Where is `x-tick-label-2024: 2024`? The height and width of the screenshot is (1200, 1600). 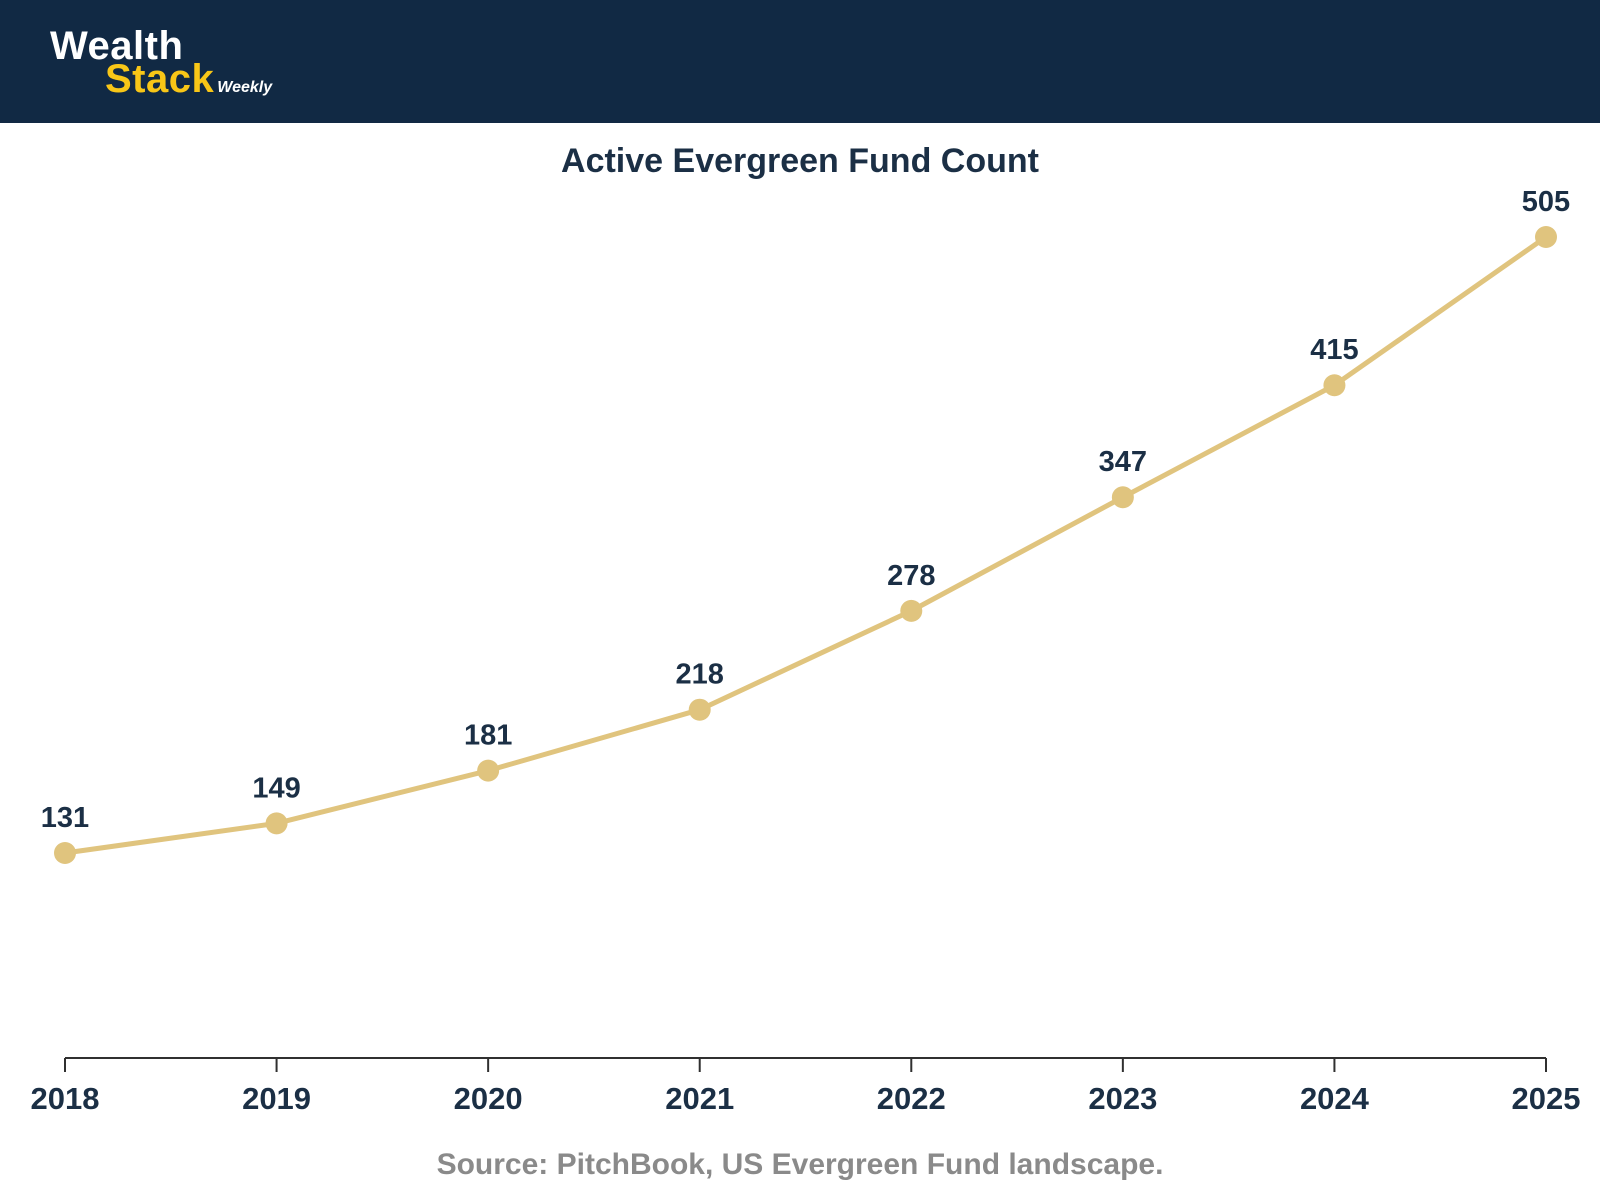 x-tick-label-2024: 2024 is located at coordinates (1335, 1098).